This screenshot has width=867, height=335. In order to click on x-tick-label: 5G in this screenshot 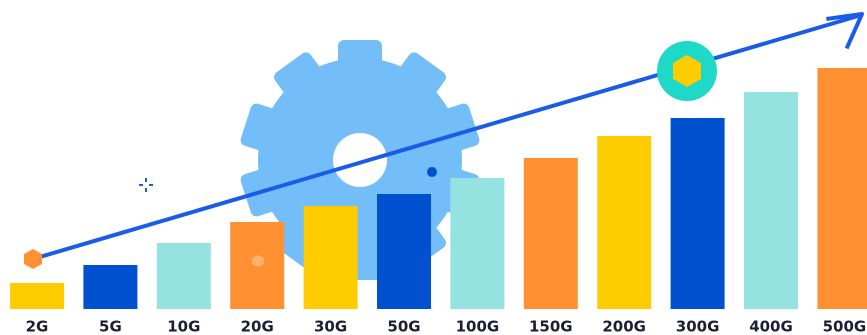, I will do `click(110, 326)`.